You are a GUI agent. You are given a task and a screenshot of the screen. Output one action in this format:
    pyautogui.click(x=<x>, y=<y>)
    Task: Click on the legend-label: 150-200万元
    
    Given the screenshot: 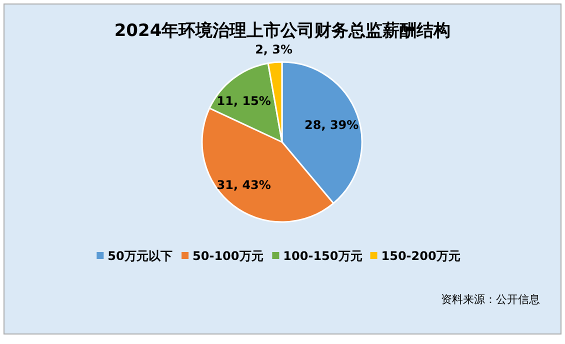 What is the action you would take?
    pyautogui.click(x=420, y=256)
    